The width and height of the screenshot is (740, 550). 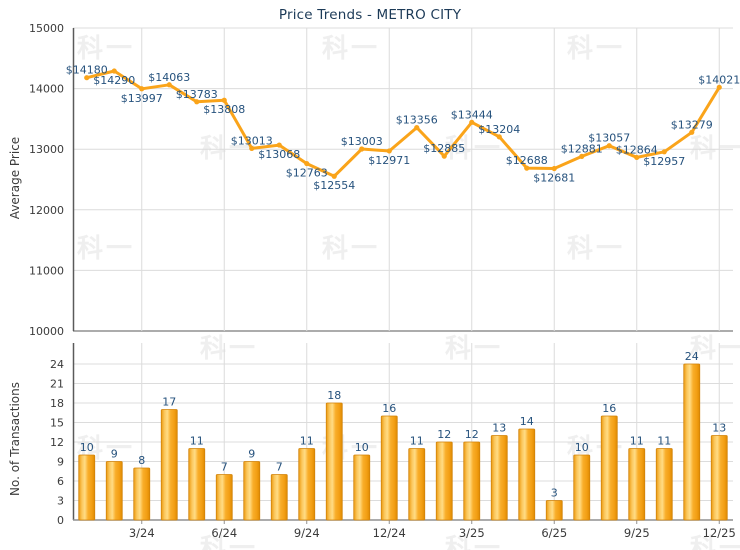 What do you see at coordinates (141, 460) in the screenshot?
I see `bar-value-label: 8` at bounding box center [141, 460].